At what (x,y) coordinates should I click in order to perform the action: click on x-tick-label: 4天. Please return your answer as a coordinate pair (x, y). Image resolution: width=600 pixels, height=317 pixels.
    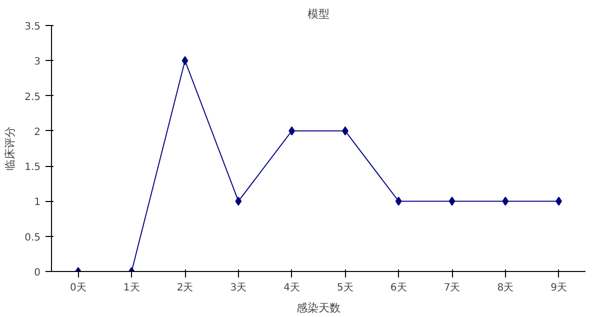
    Looking at the image, I should click on (292, 288).